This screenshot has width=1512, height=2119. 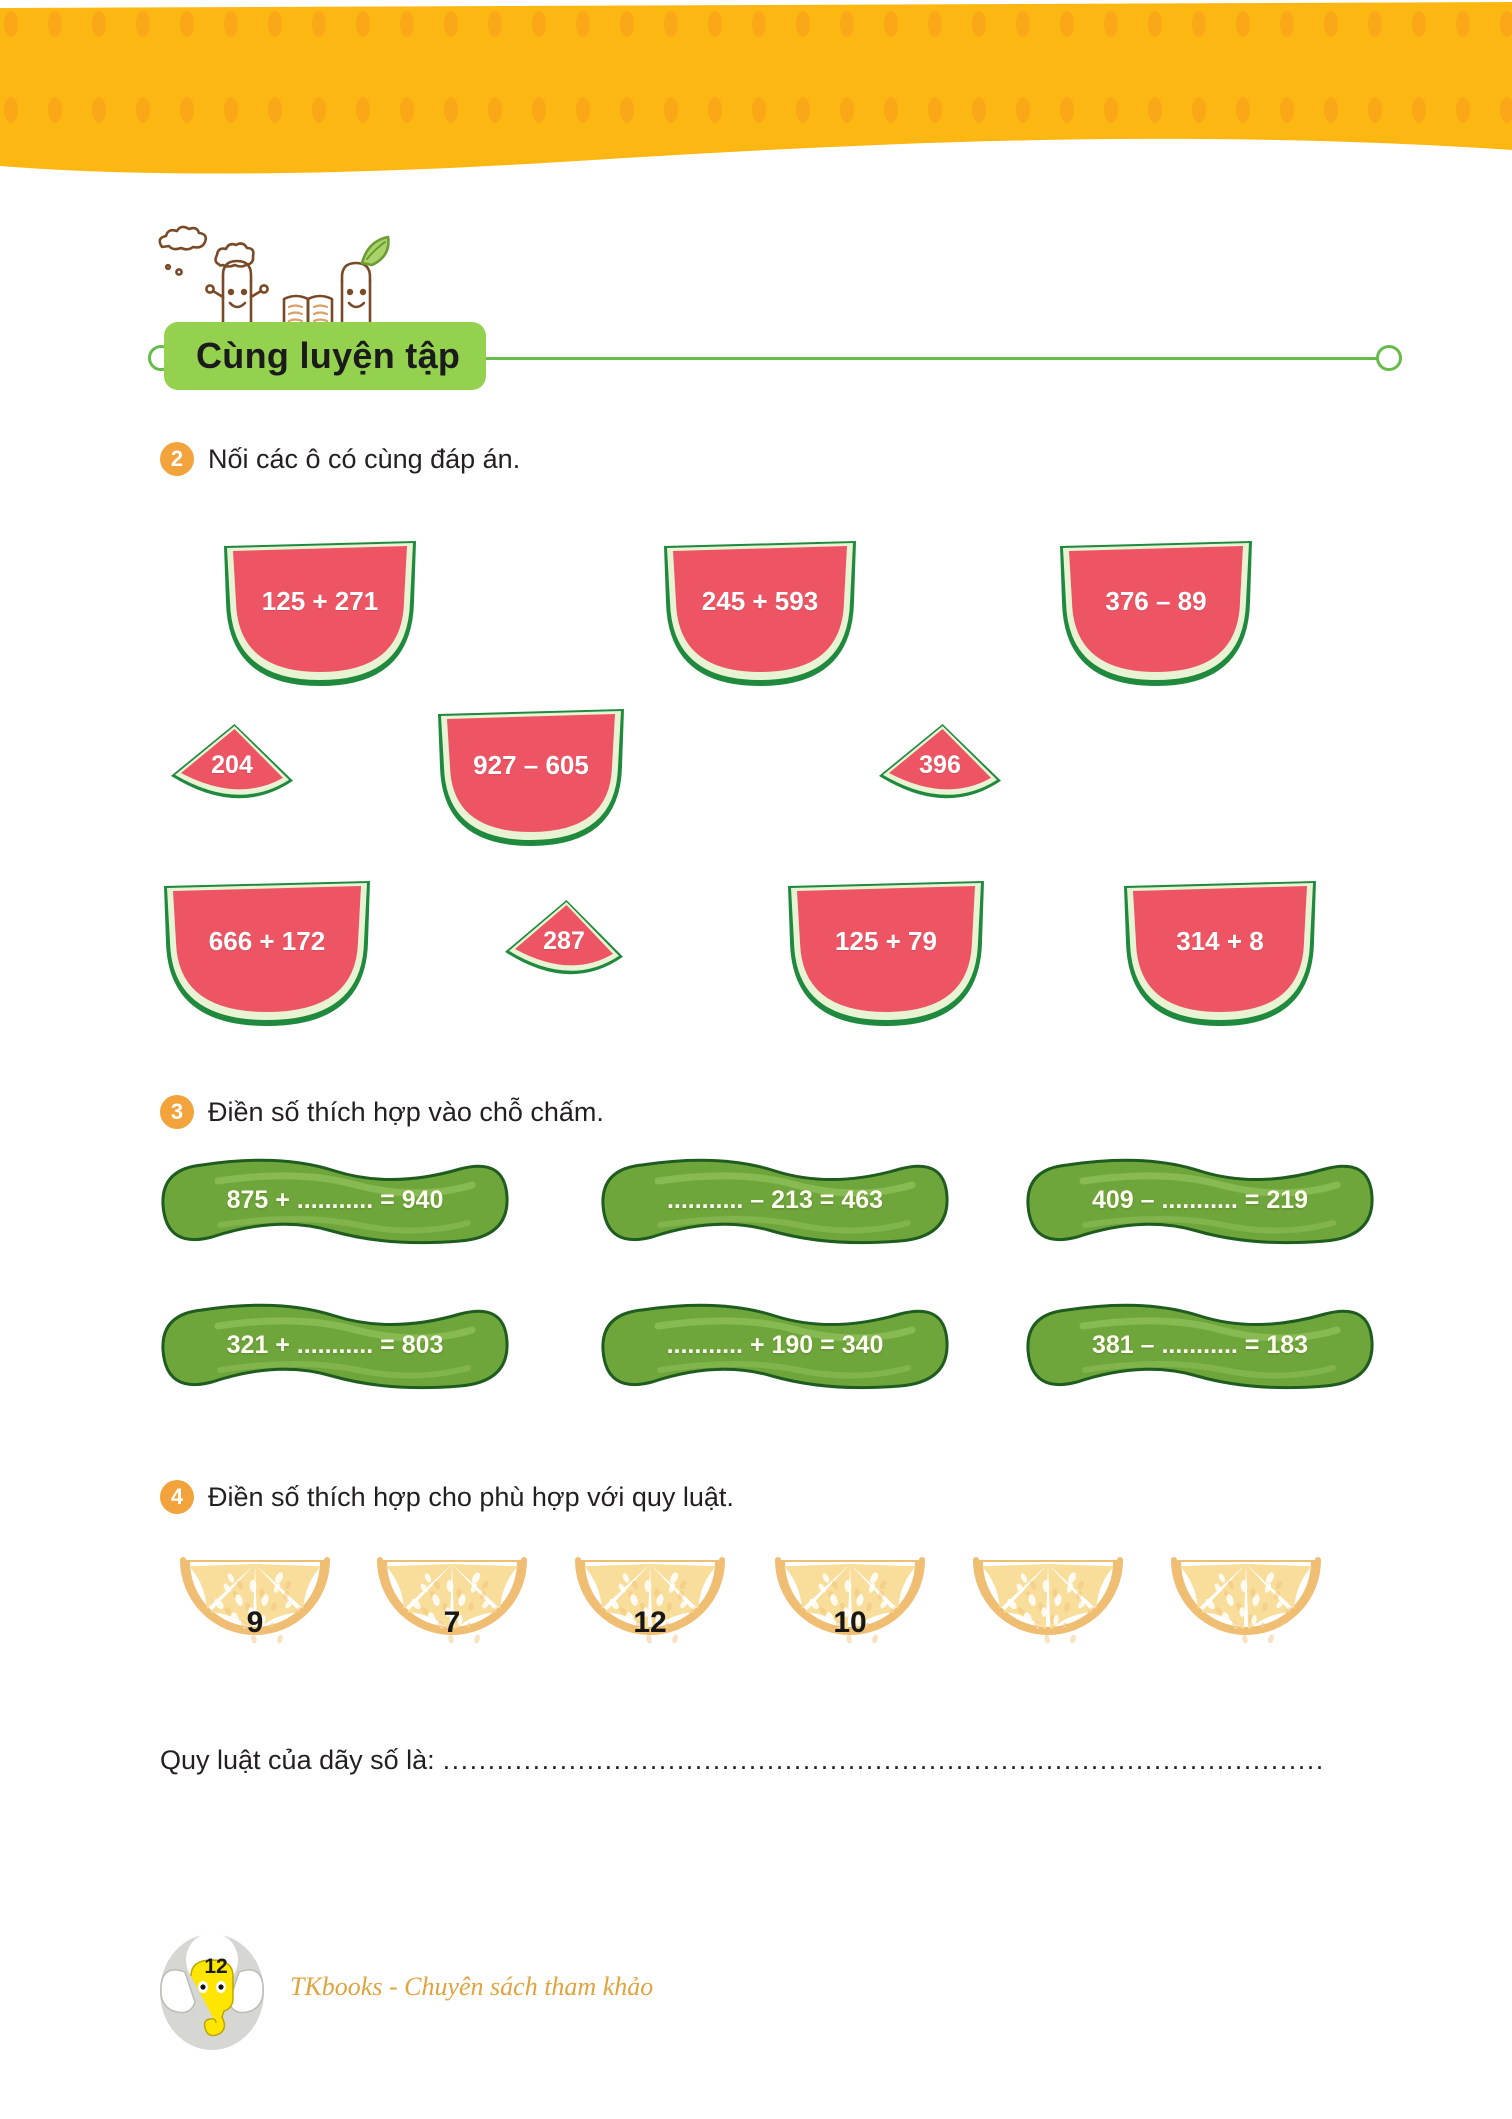 I want to click on page-footer: 12 TKbooks - Chuyên sách tham khảo, so click(x=505, y=2000).